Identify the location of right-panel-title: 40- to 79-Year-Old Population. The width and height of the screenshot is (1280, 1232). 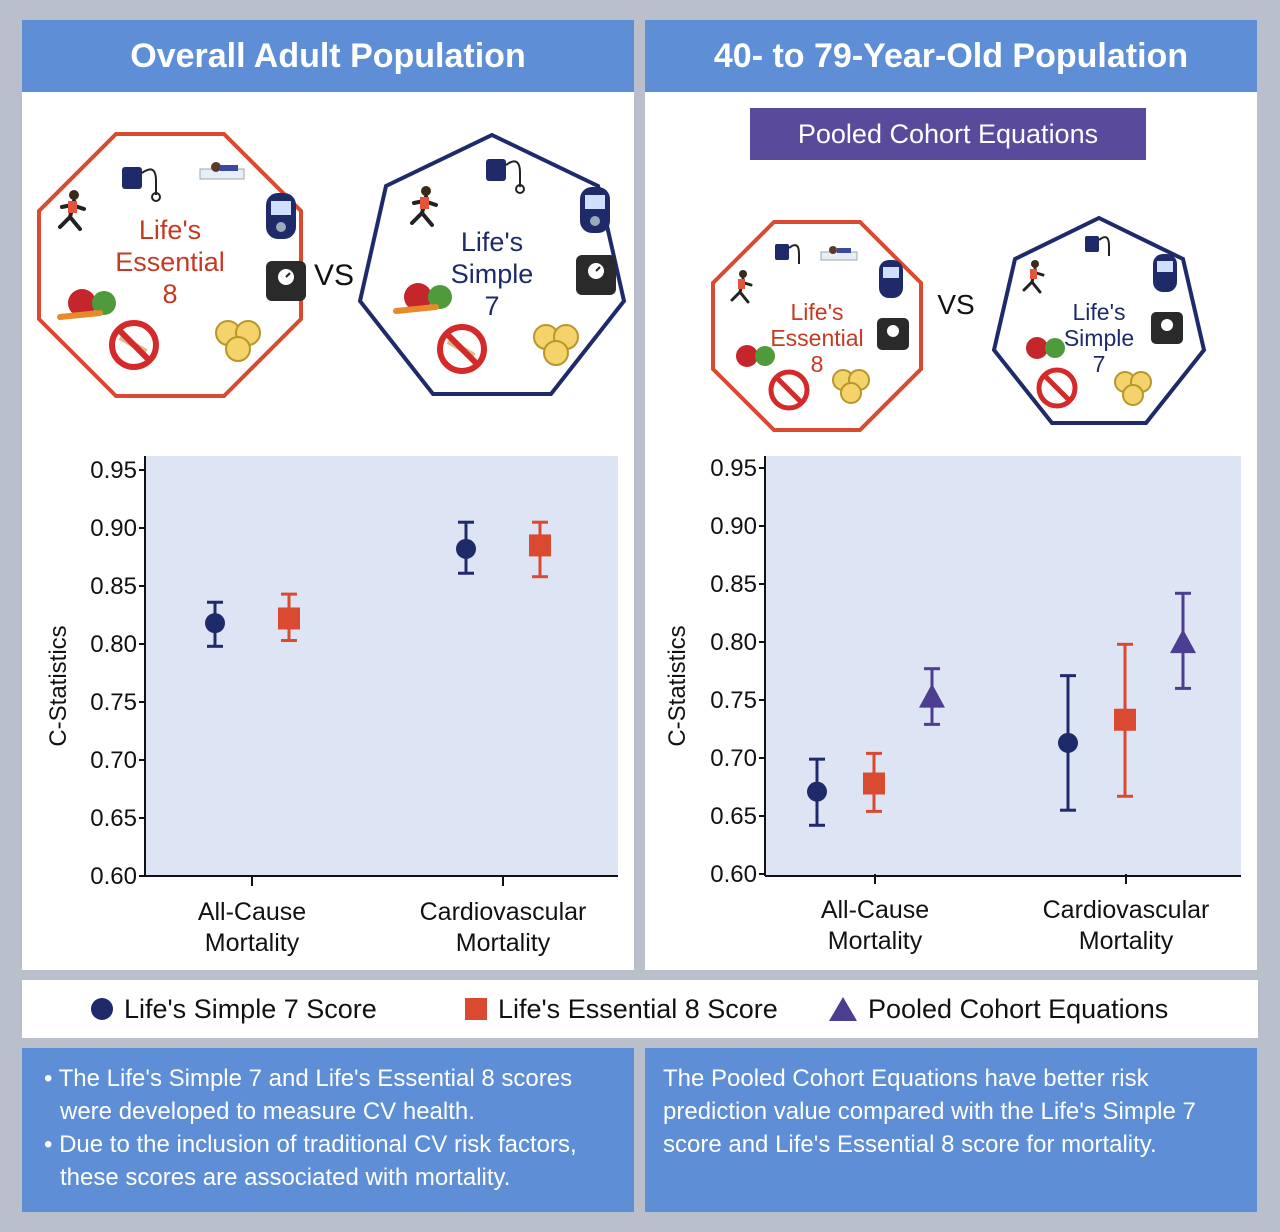
(951, 56).